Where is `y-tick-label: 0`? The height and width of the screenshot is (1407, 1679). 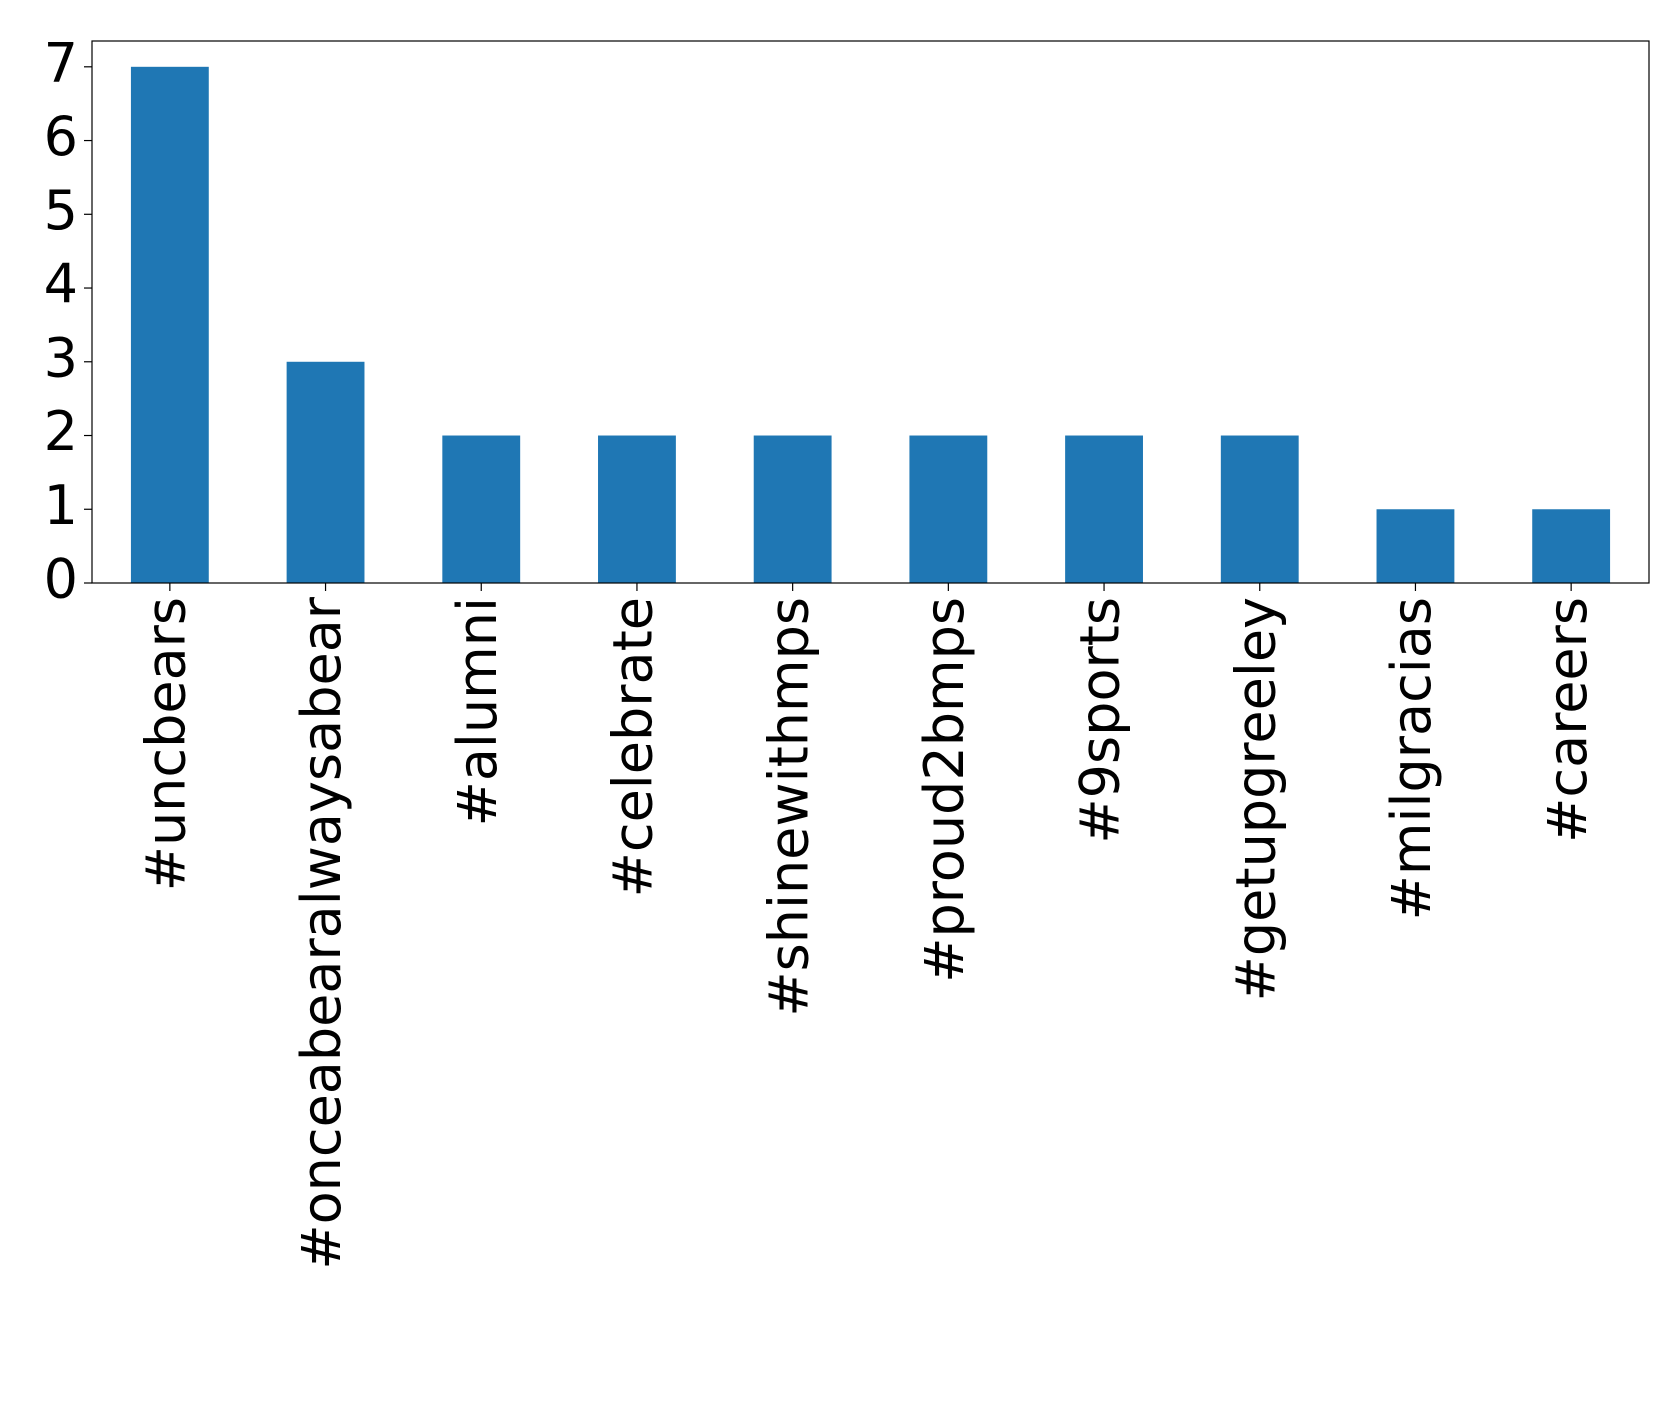 y-tick-label: 0 is located at coordinates (61, 579).